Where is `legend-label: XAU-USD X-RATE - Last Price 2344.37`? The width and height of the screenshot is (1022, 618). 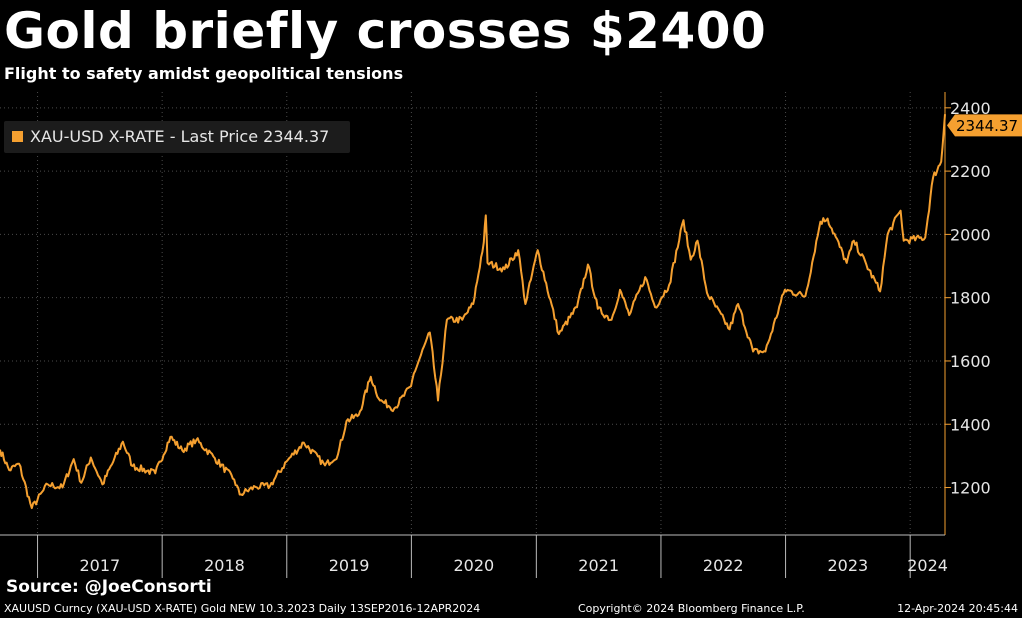 legend-label: XAU-USD X-RATE - Last Price 2344.37 is located at coordinates (179, 136).